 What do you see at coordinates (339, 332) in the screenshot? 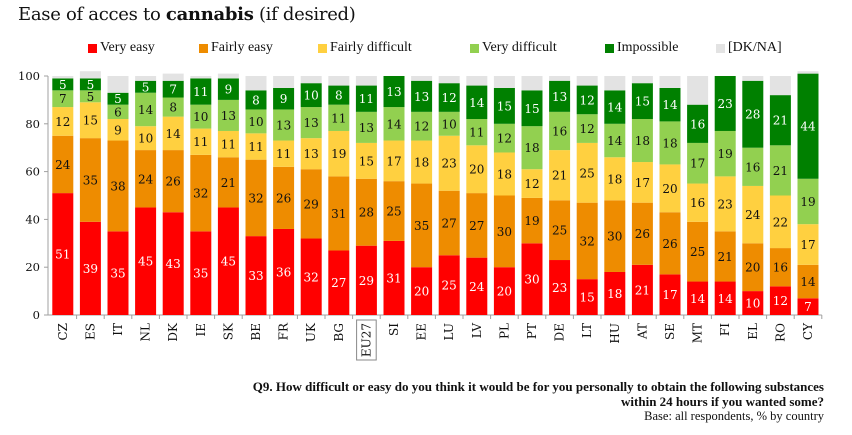
I see `x-tick-label: BG` at bounding box center [339, 332].